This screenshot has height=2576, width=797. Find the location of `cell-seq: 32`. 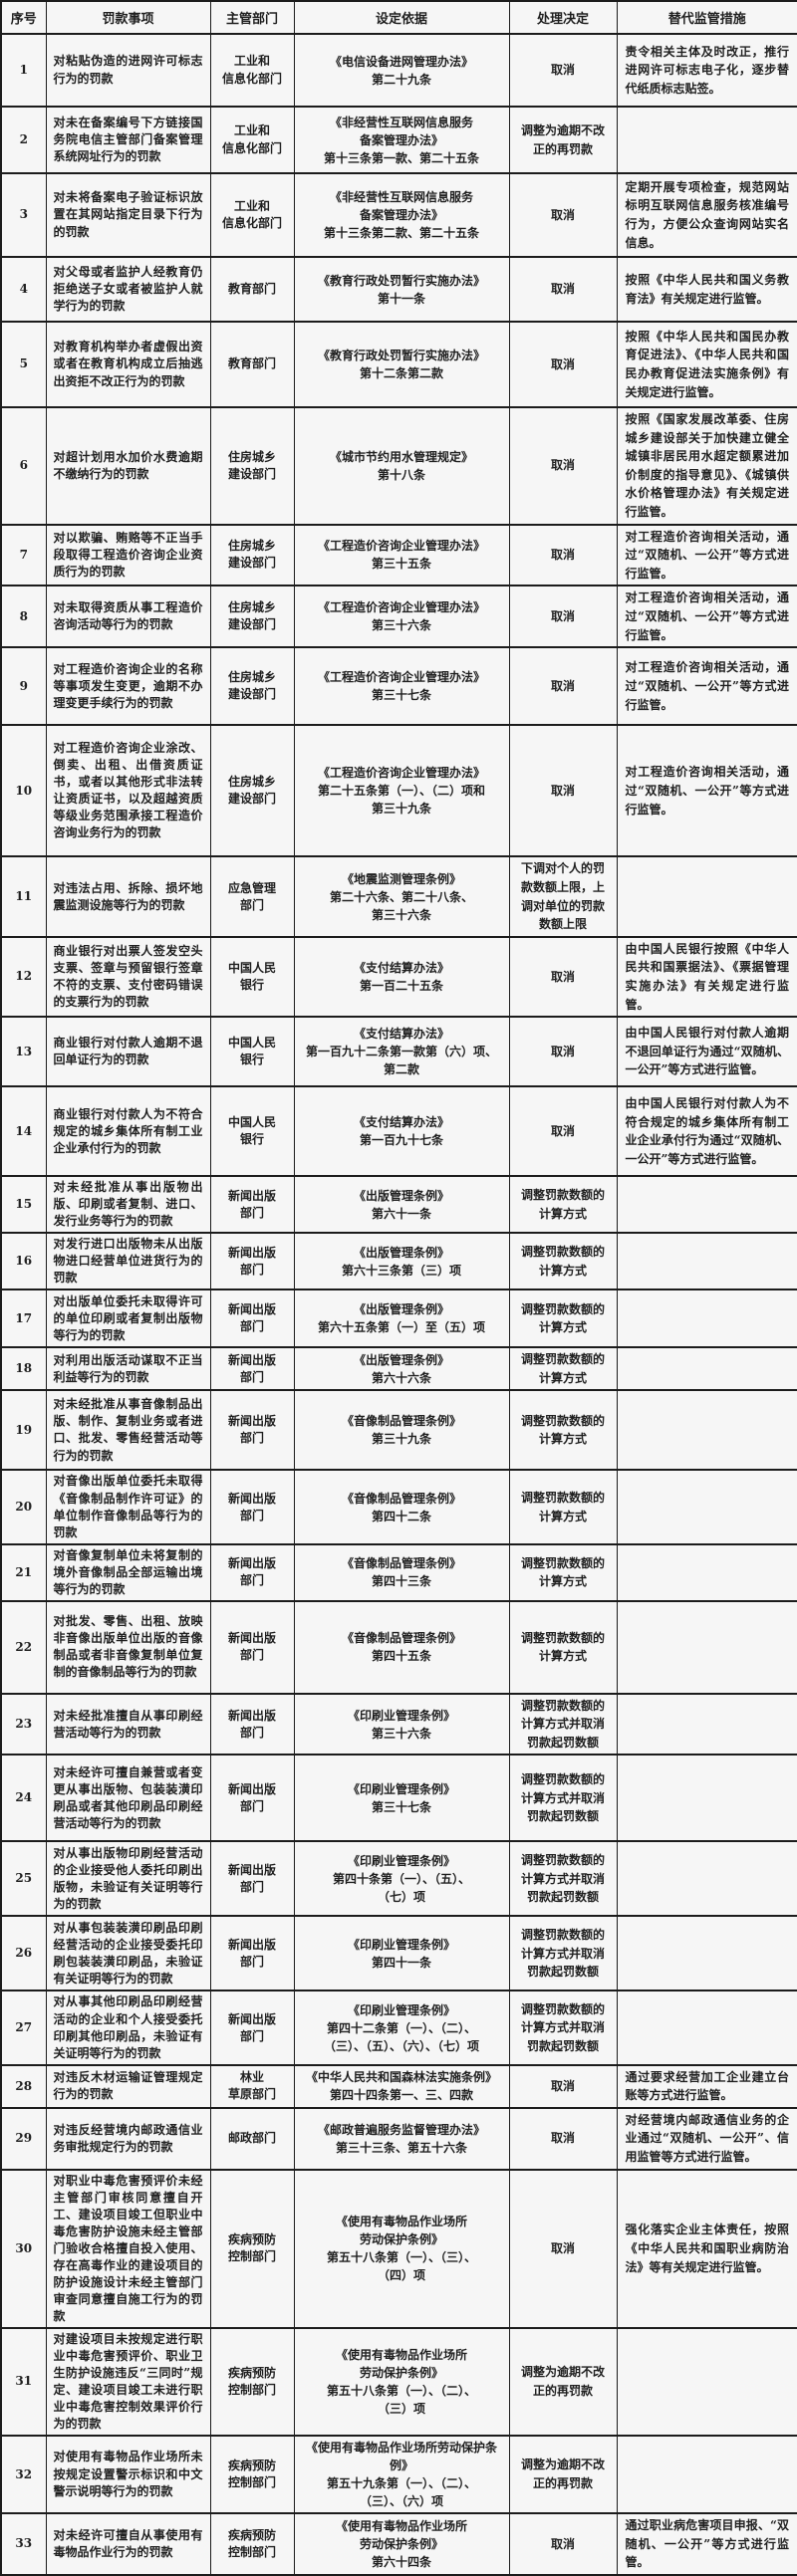

cell-seq: 32 is located at coordinates (23, 2474).